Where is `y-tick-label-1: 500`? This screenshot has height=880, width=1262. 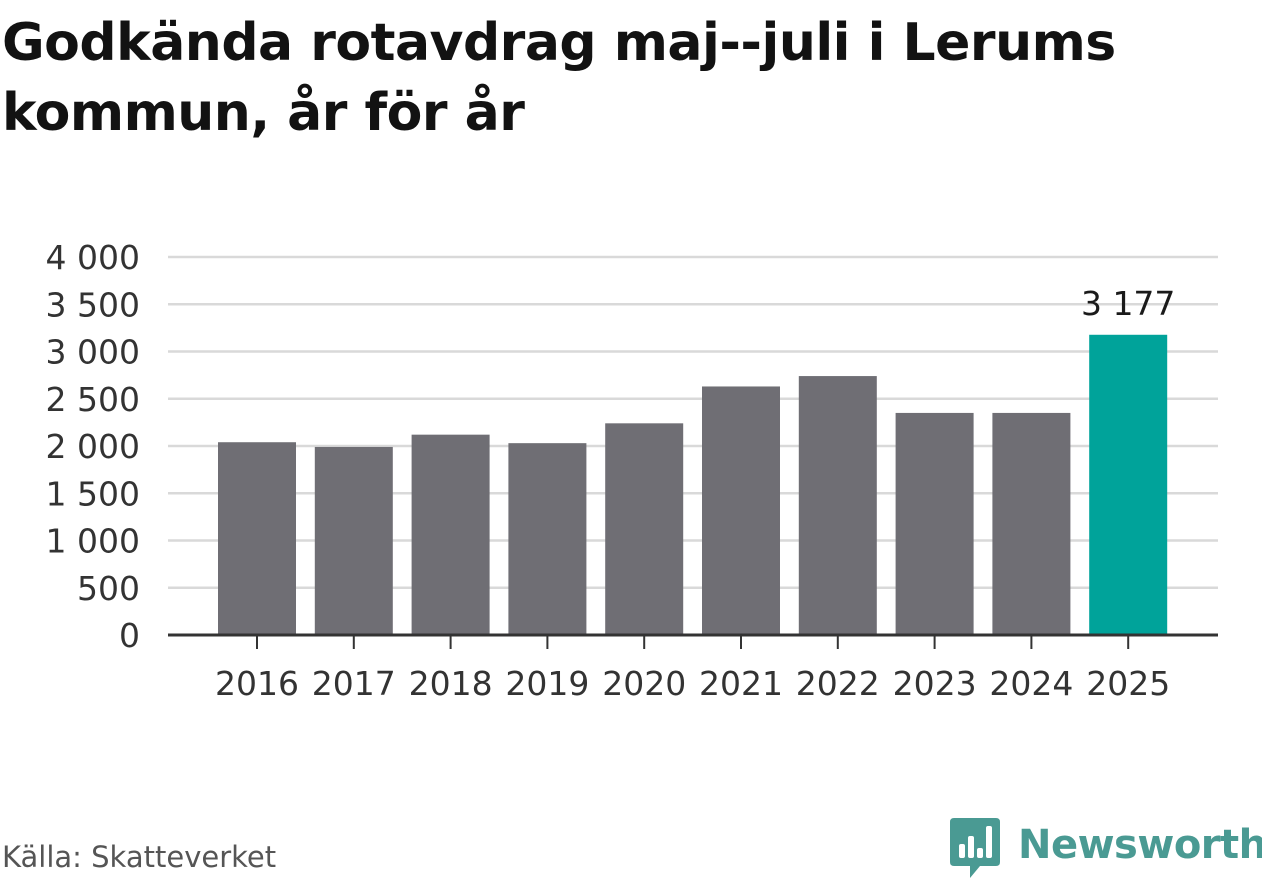
y-tick-label-1: 500 is located at coordinates (108, 588).